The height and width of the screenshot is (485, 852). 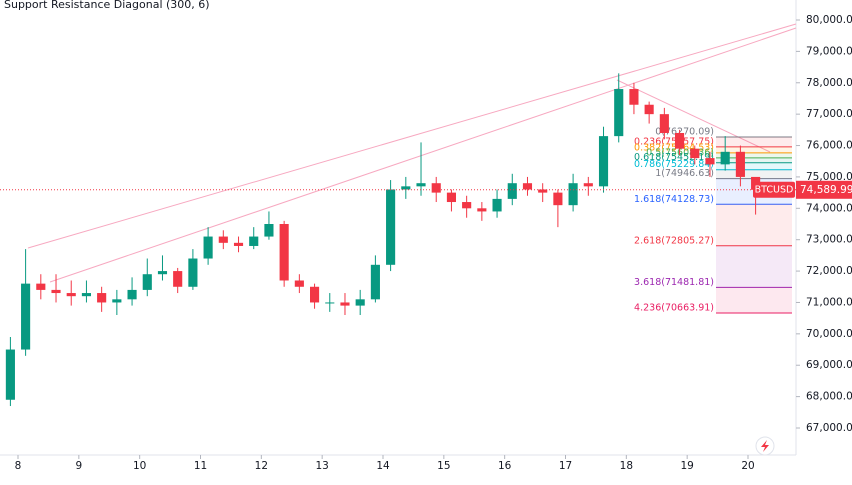 I want to click on y-tick-label: 67,000.00, so click(x=829, y=428).